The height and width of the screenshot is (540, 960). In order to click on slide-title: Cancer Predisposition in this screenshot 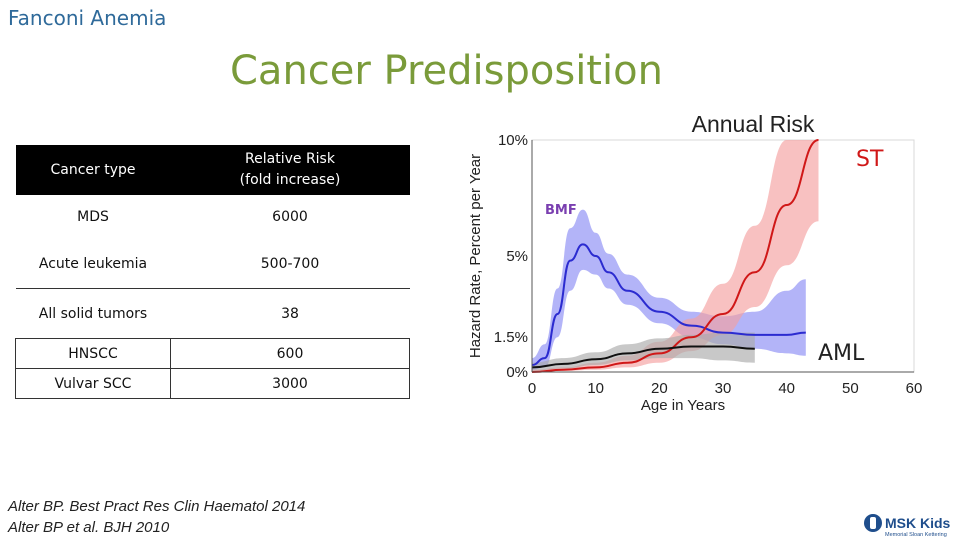, I will do `click(446, 71)`.